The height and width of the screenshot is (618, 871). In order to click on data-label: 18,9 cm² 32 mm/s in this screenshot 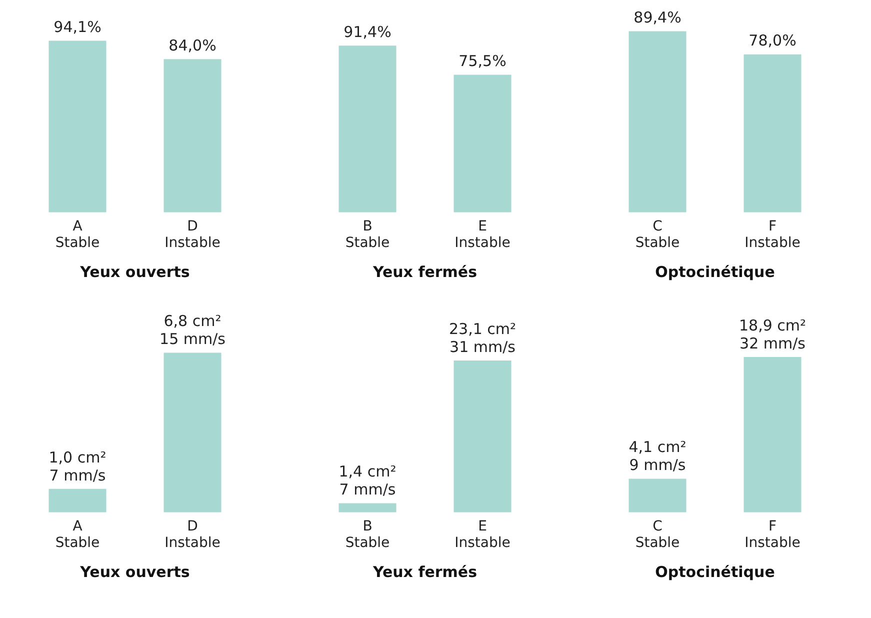, I will do `click(772, 334)`.